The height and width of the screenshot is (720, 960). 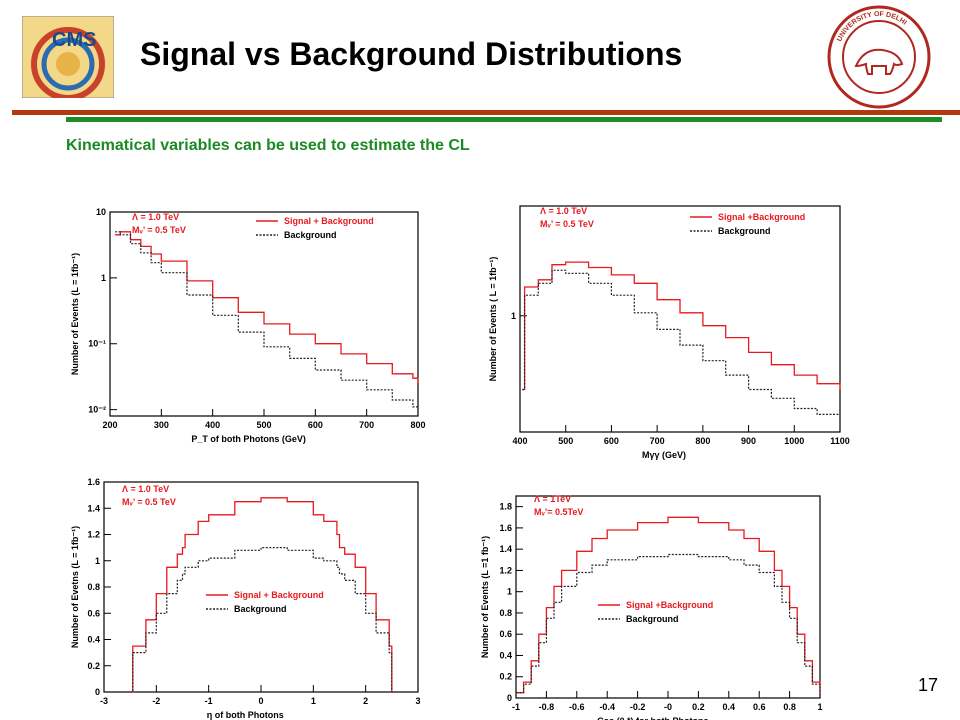 I want to click on x-axis-label: Cos (θ *) for both Photons, so click(x=652, y=718).